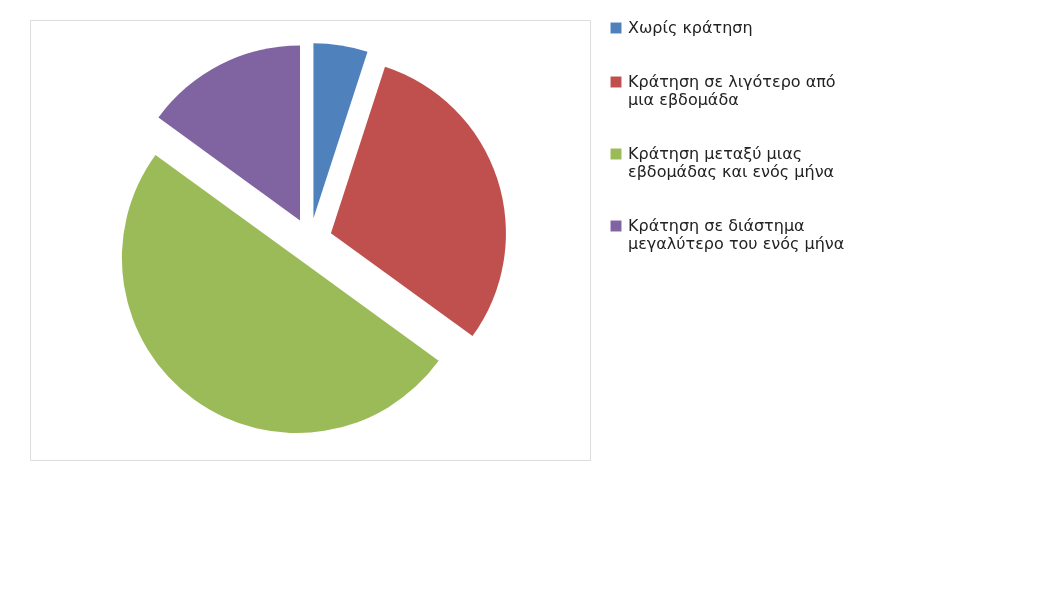  What do you see at coordinates (736, 234) in the screenshot?
I see `legend-label: Κράτηση σε διάστημα μεγαλύτερο του ενός μήνα` at bounding box center [736, 234].